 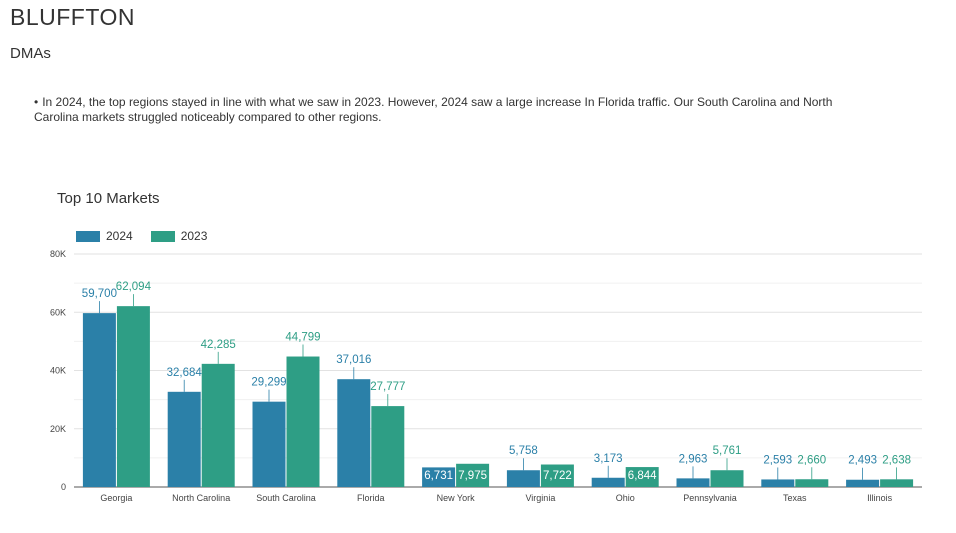 What do you see at coordinates (268, 383) in the screenshot?
I see `data-label-2024: 29,299` at bounding box center [268, 383].